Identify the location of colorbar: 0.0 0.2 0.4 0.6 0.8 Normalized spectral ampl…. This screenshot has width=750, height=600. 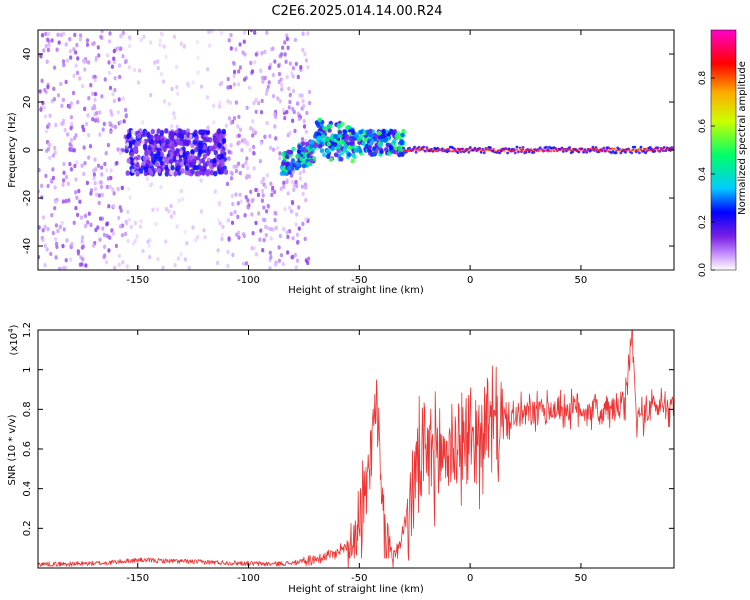
(723, 153).